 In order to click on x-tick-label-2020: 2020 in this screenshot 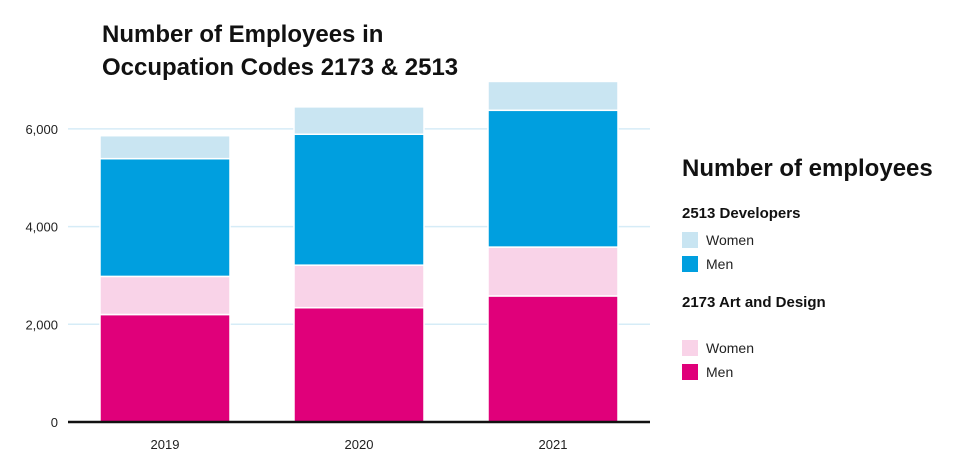, I will do `click(359, 444)`.